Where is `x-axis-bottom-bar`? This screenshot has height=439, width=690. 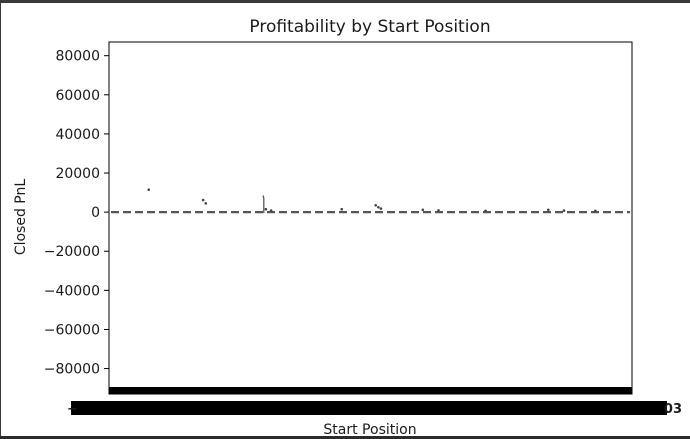
x-axis-bottom-bar is located at coordinates (370, 390).